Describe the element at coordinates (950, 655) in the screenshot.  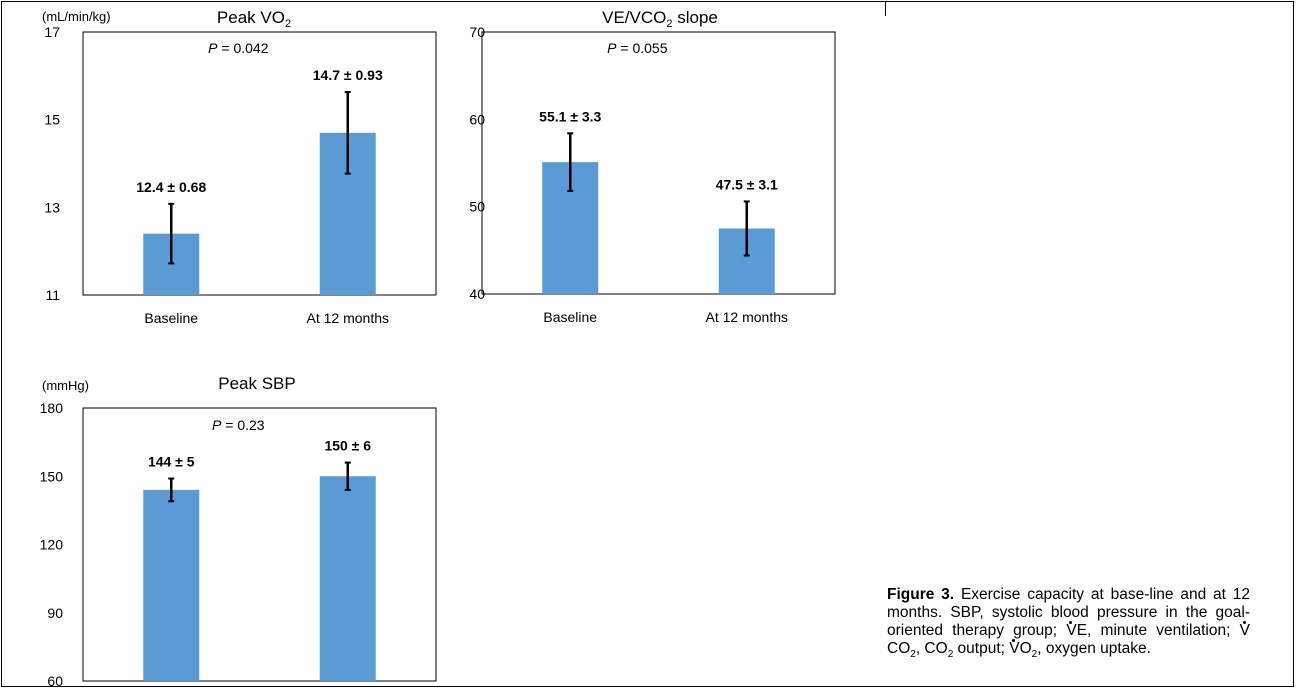
I see `caption-sub-2: 2` at that location.